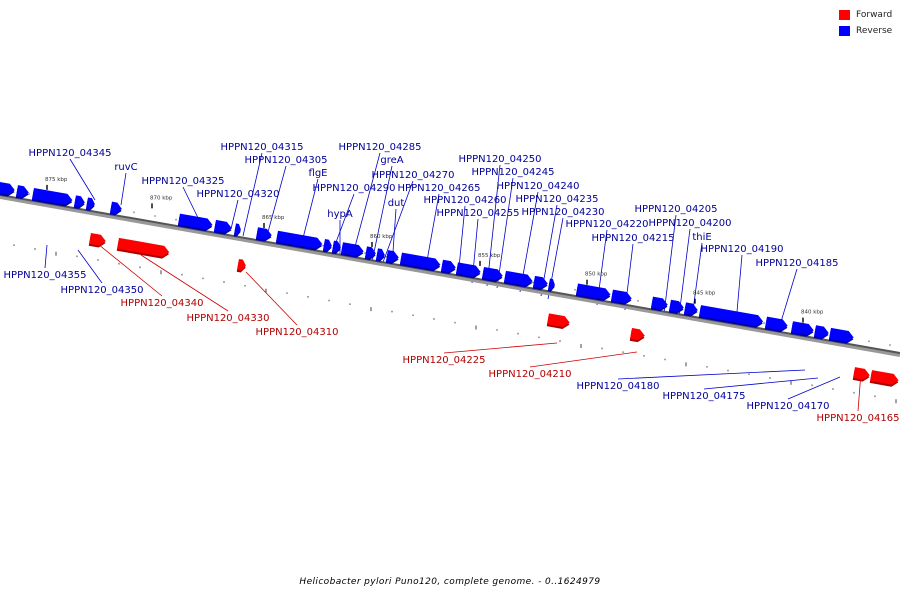 This screenshot has height=600, width=900. Describe the element at coordinates (102, 290) in the screenshot. I see `gene-label: HPPN120_04350` at that location.